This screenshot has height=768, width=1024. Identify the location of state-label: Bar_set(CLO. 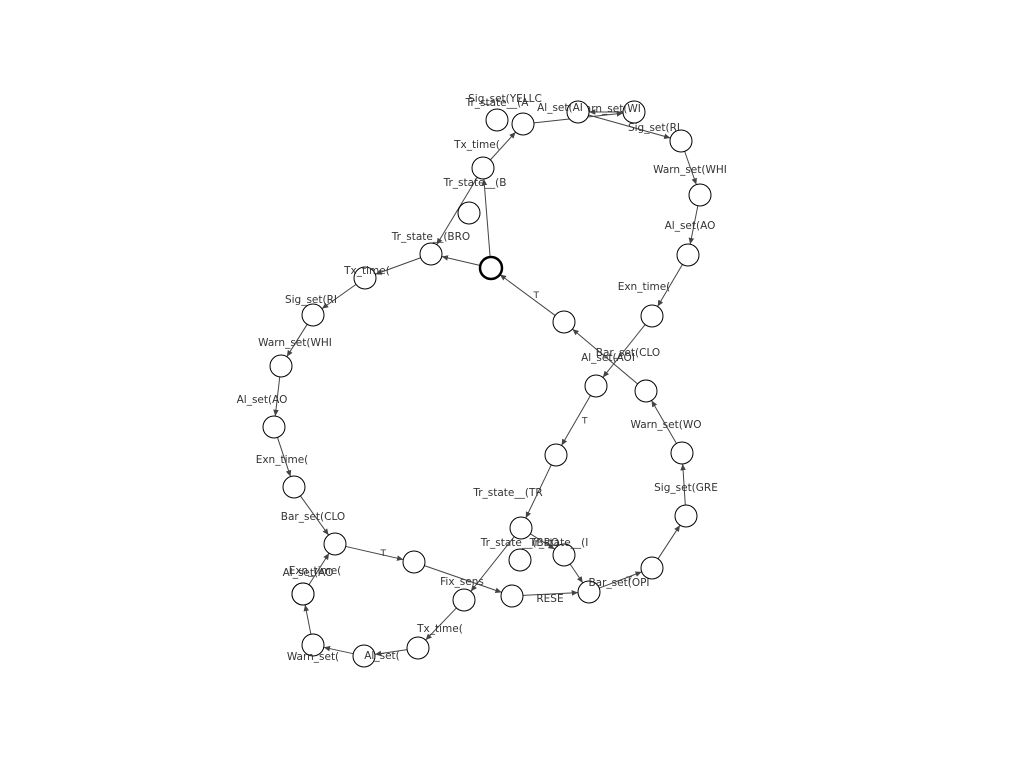
(628, 353).